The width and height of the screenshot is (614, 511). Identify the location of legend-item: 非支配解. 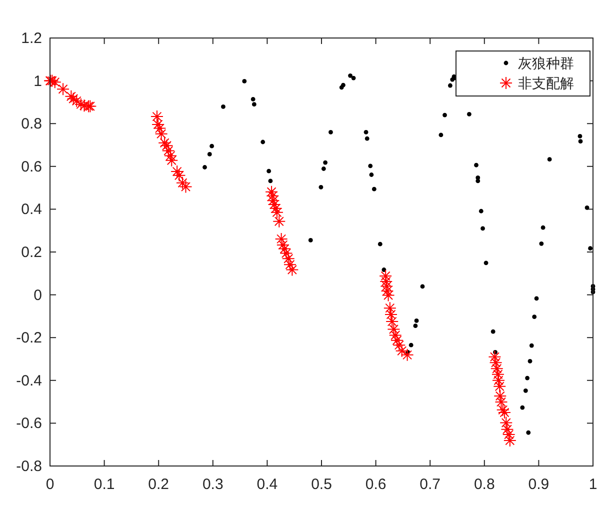
(537, 84).